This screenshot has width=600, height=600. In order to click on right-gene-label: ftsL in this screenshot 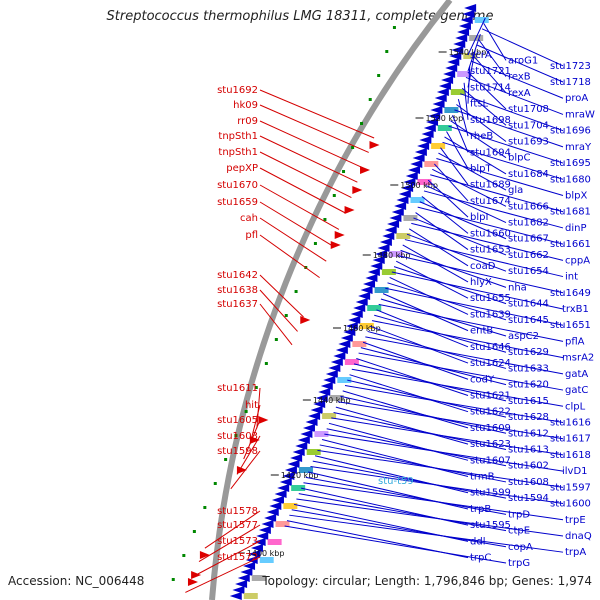, I will do `click(479, 104)`.